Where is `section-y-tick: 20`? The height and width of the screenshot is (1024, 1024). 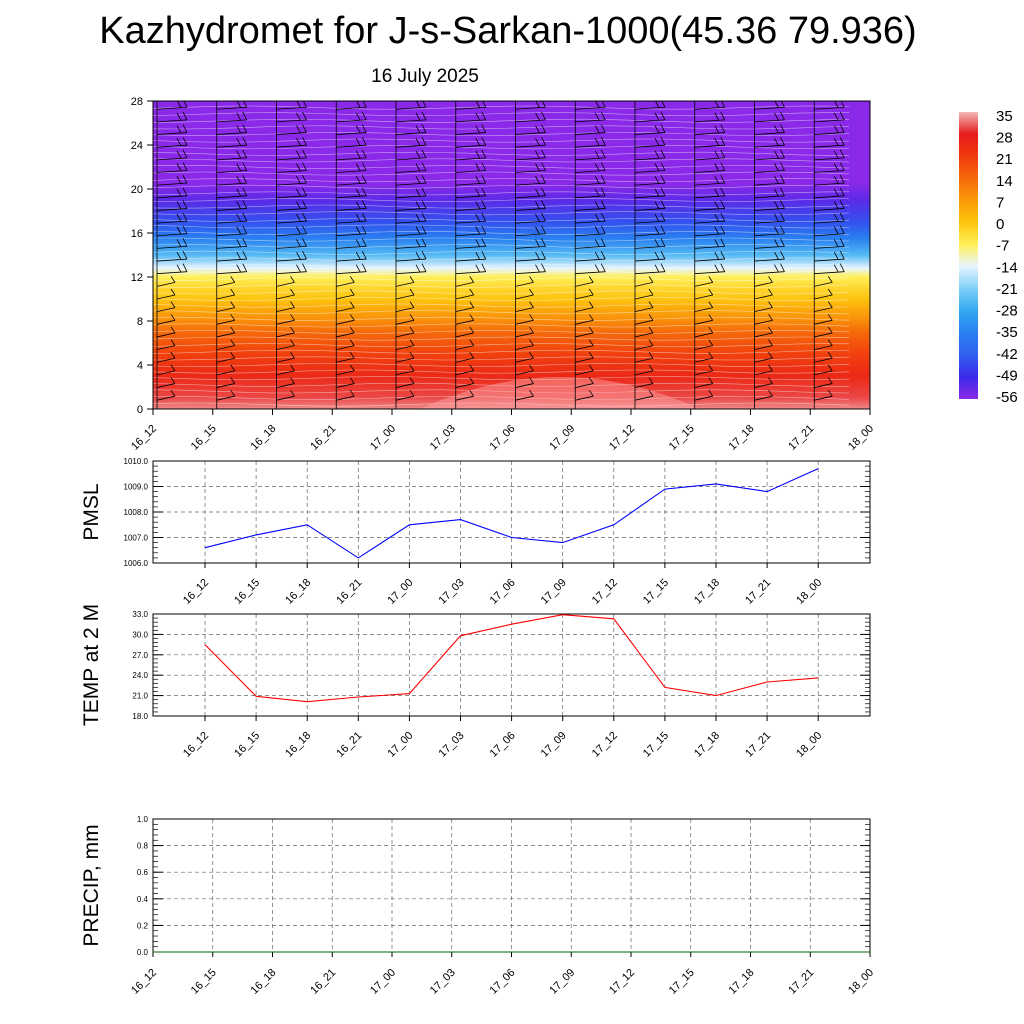 section-y-tick: 20 is located at coordinates (137, 190).